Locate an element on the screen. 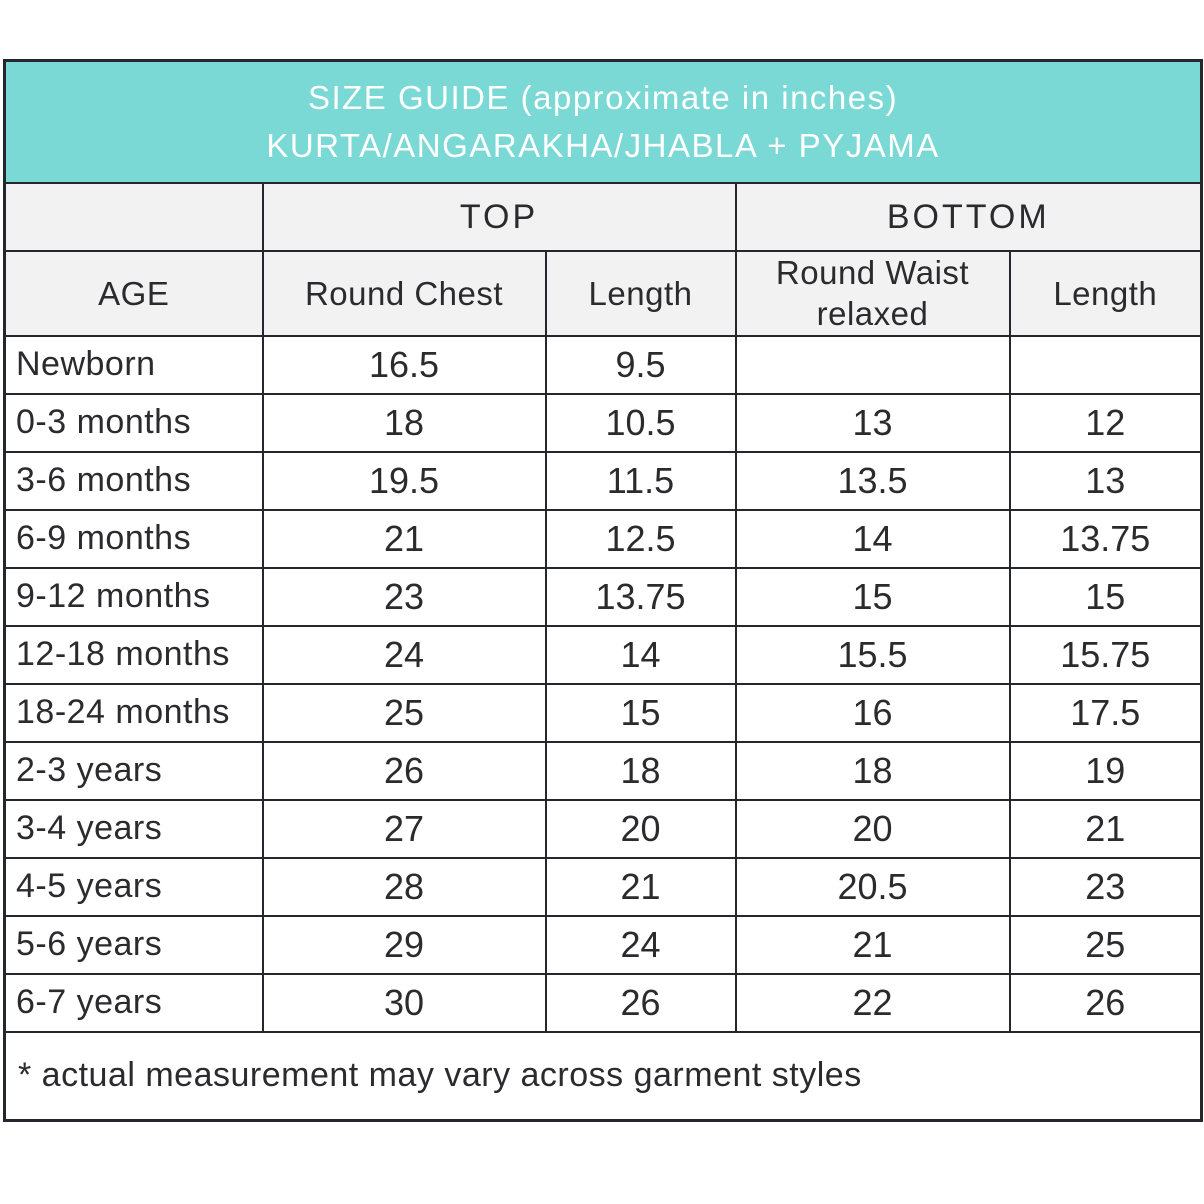  top-length-cell: 9.5 is located at coordinates (640, 364).